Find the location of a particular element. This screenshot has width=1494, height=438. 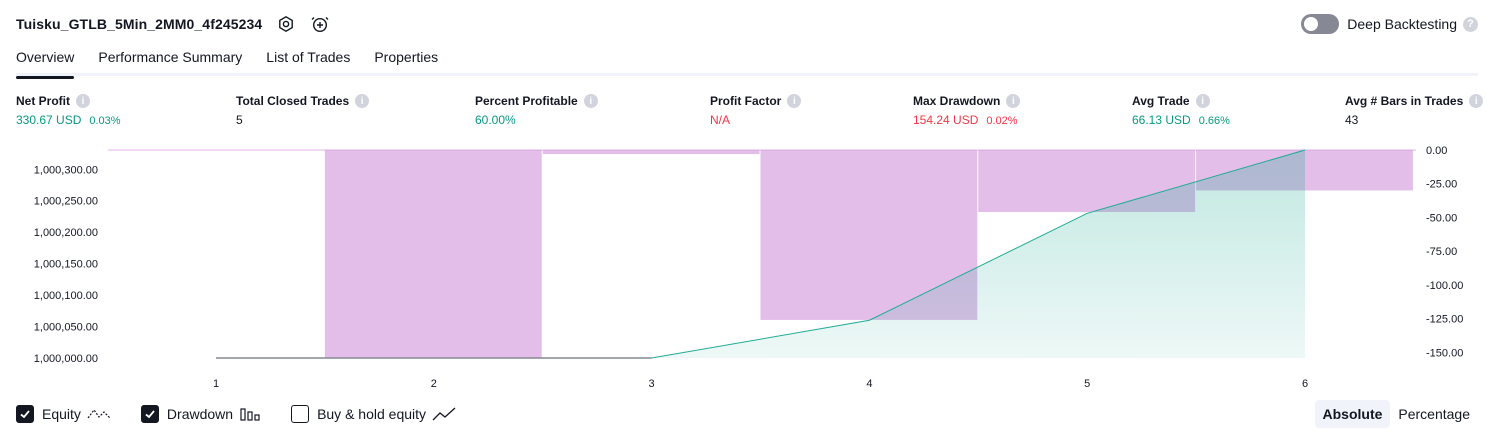

tab-performance-summary: Performance Summary is located at coordinates (170, 57).